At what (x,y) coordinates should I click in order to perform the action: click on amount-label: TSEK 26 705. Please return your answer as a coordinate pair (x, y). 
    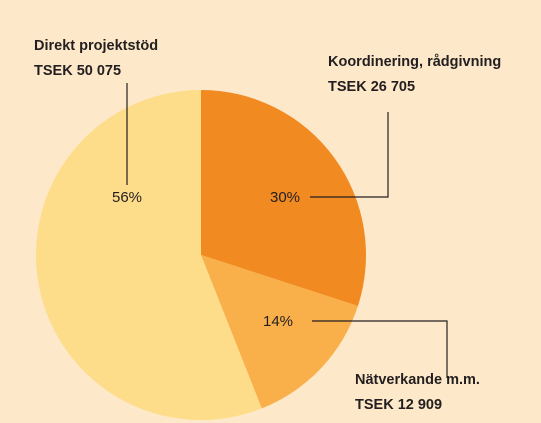
    Looking at the image, I should click on (371, 87).